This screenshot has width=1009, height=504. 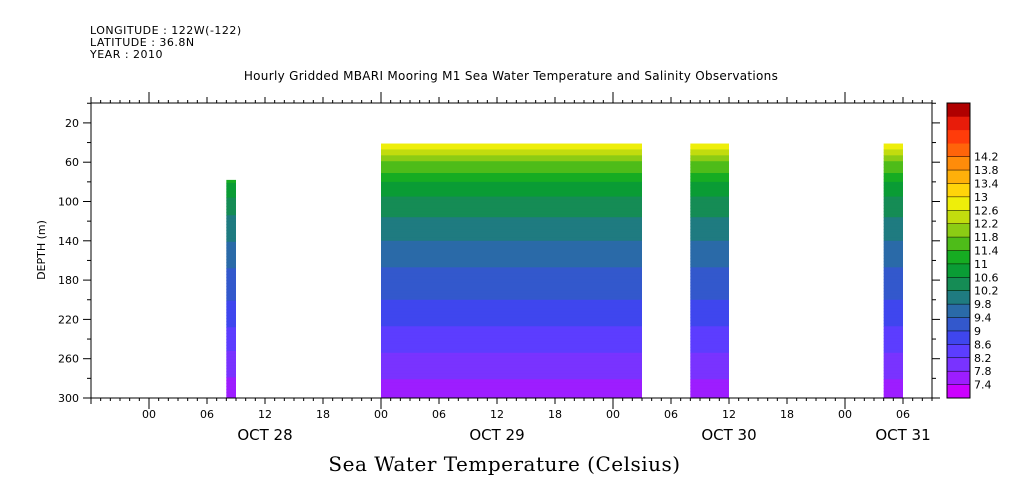 What do you see at coordinates (986, 170) in the screenshot?
I see `colorbar-level-label: 13.8` at bounding box center [986, 170].